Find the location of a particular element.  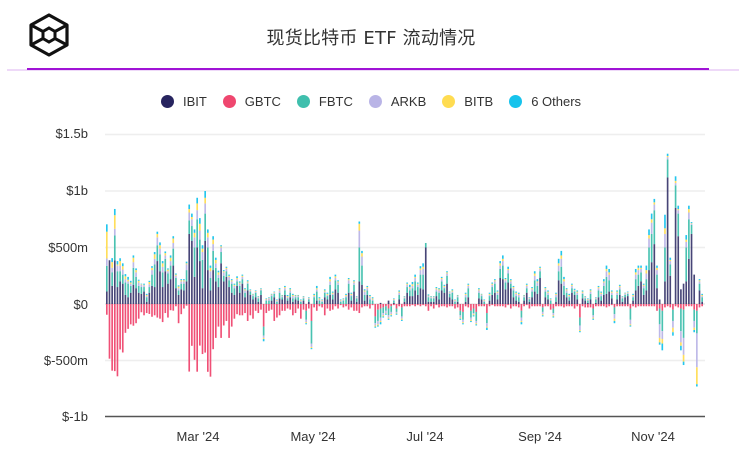

x-tick-label: Jul '24 is located at coordinates (424, 436).